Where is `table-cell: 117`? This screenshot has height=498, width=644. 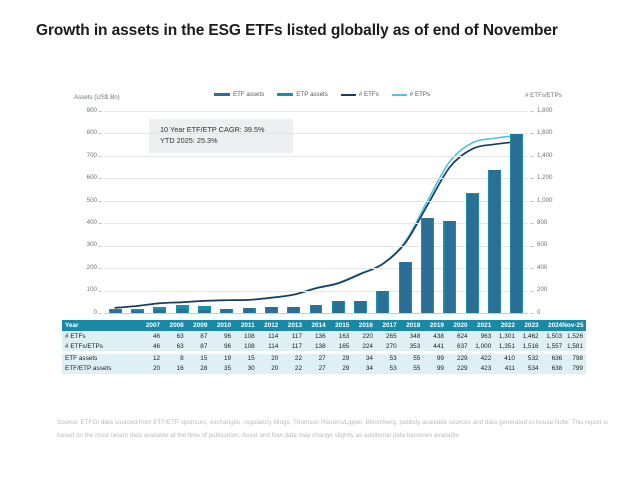 table-cell: 117 is located at coordinates (290, 346).